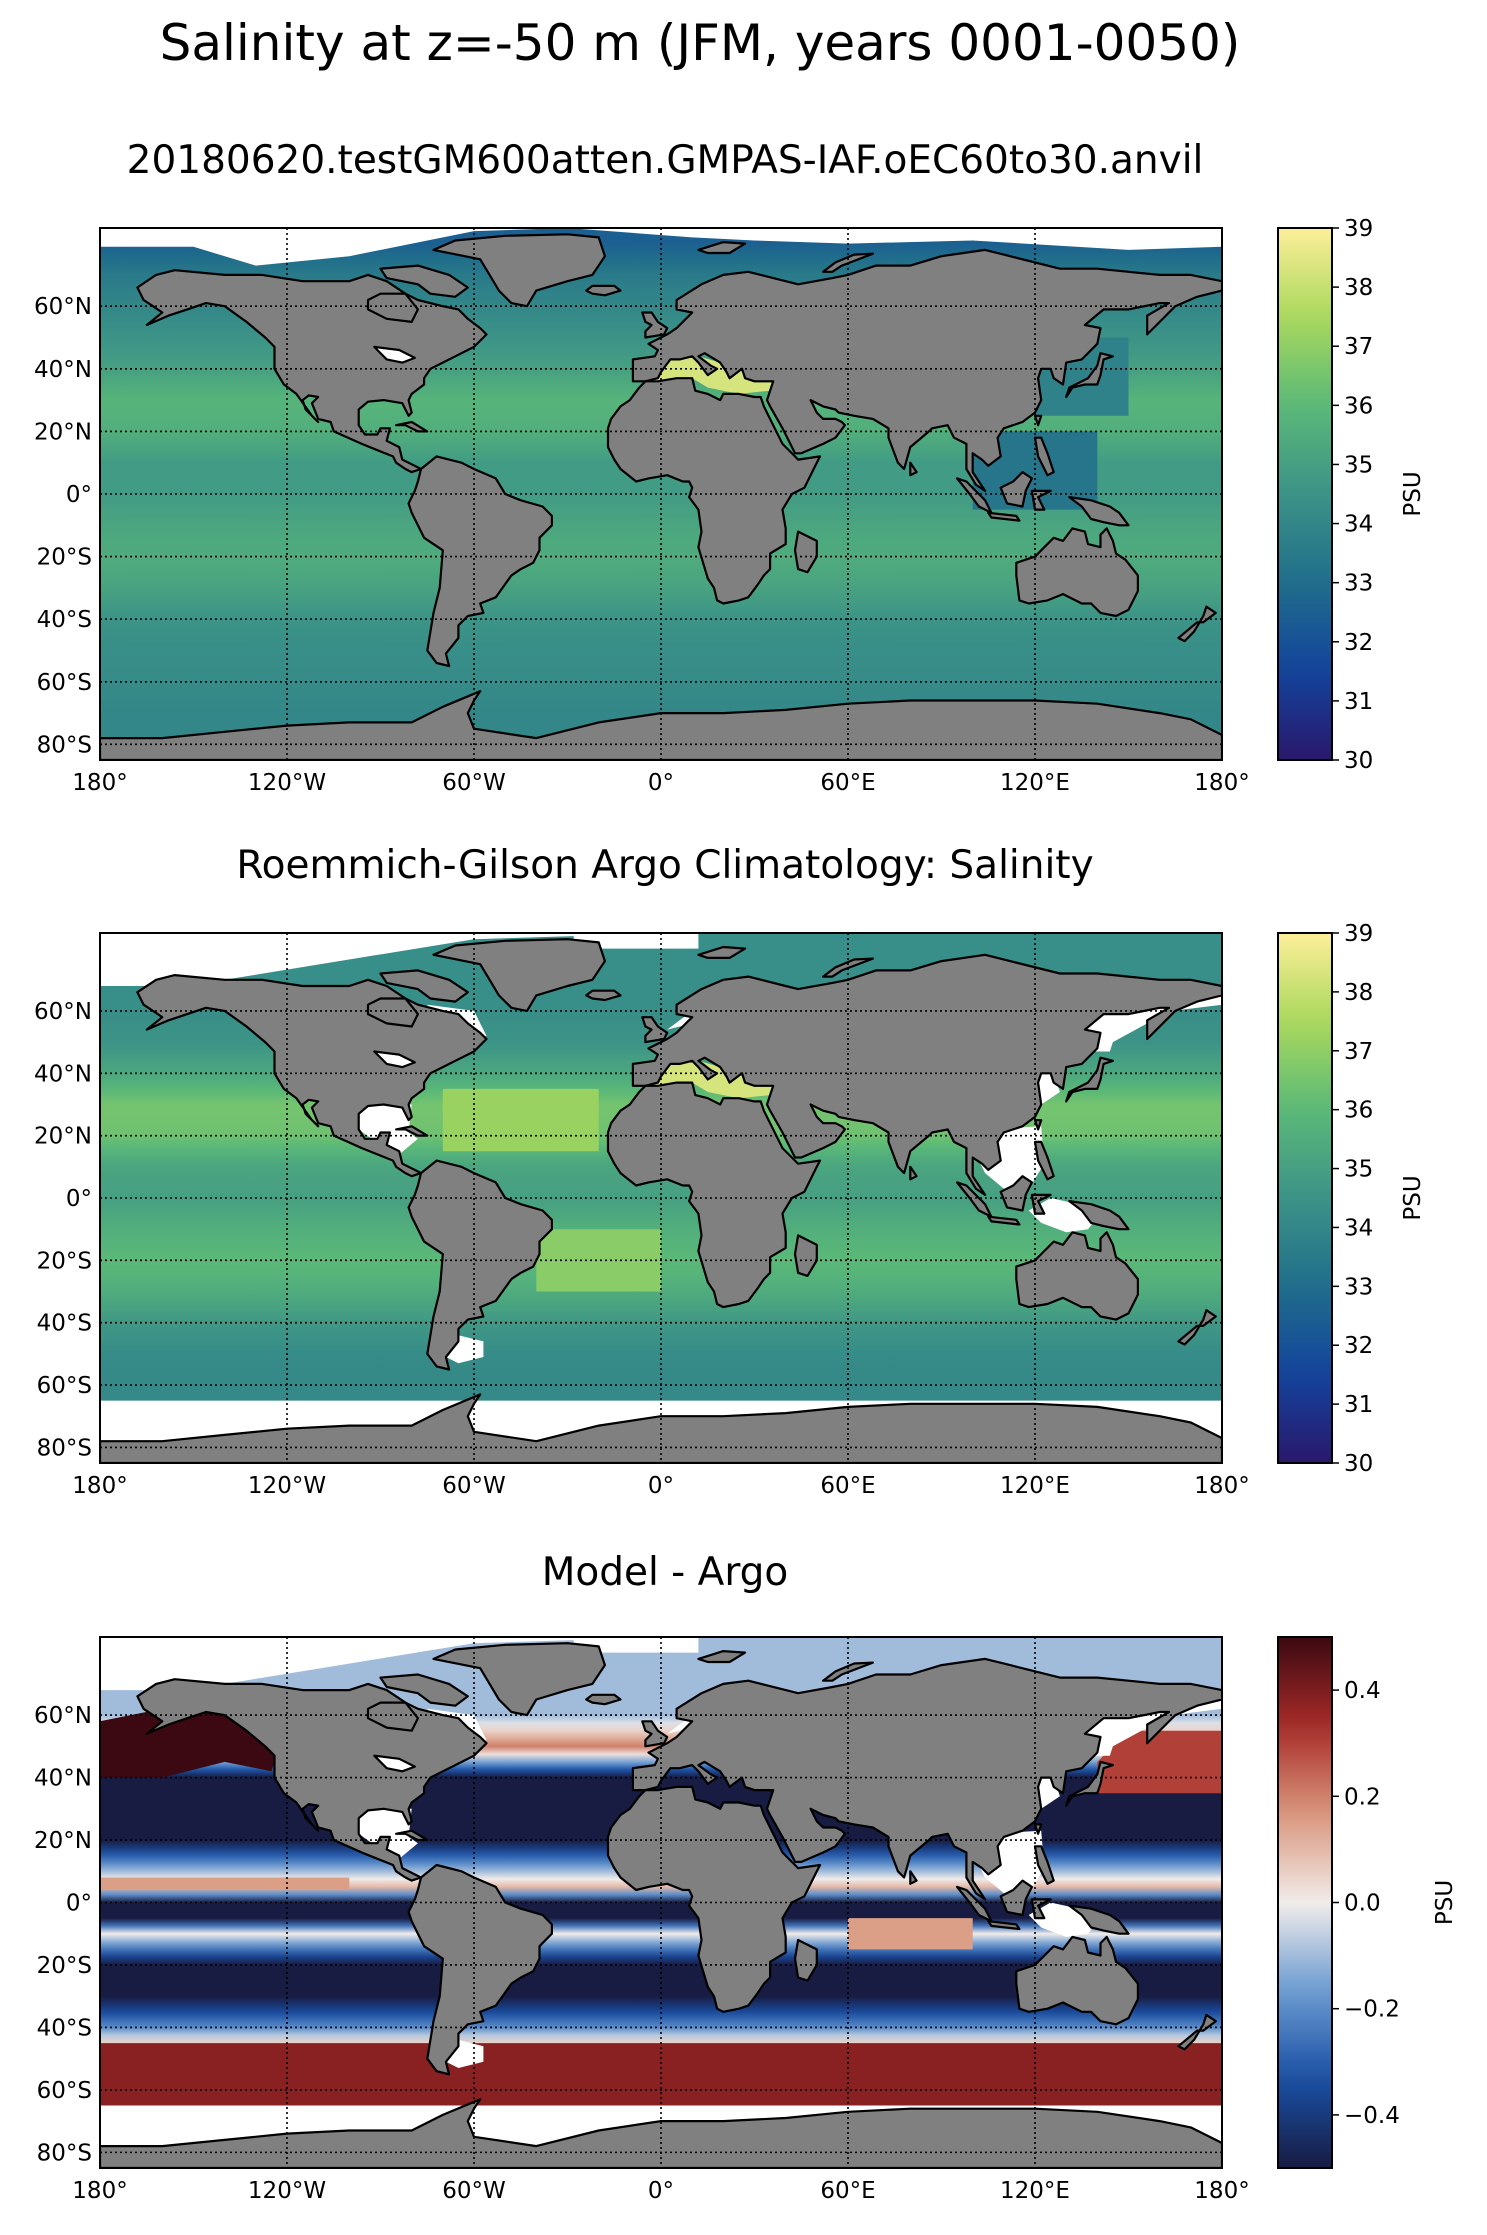  Describe the element at coordinates (225, 1883) in the screenshot. I see `equatorial-pacific-band` at that location.